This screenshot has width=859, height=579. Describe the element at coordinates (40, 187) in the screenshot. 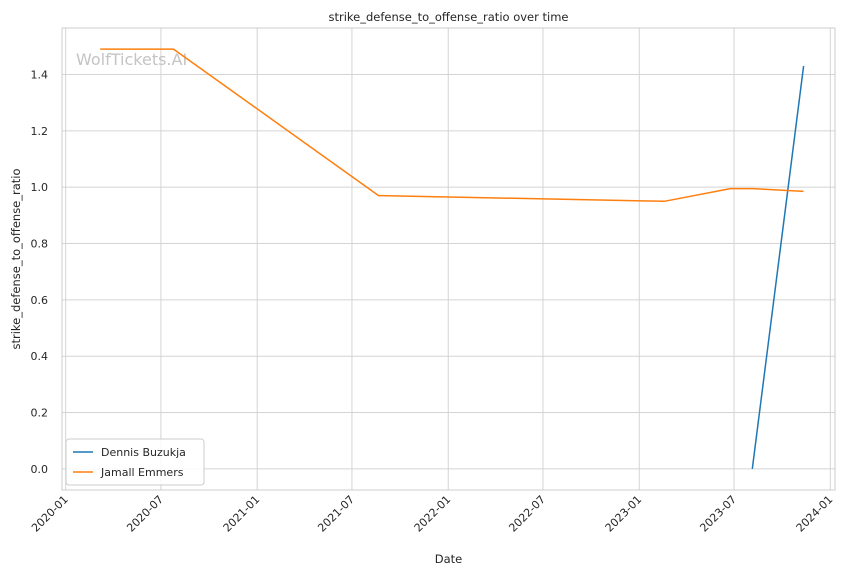

I see `y-tick-label: 1.0` at that location.